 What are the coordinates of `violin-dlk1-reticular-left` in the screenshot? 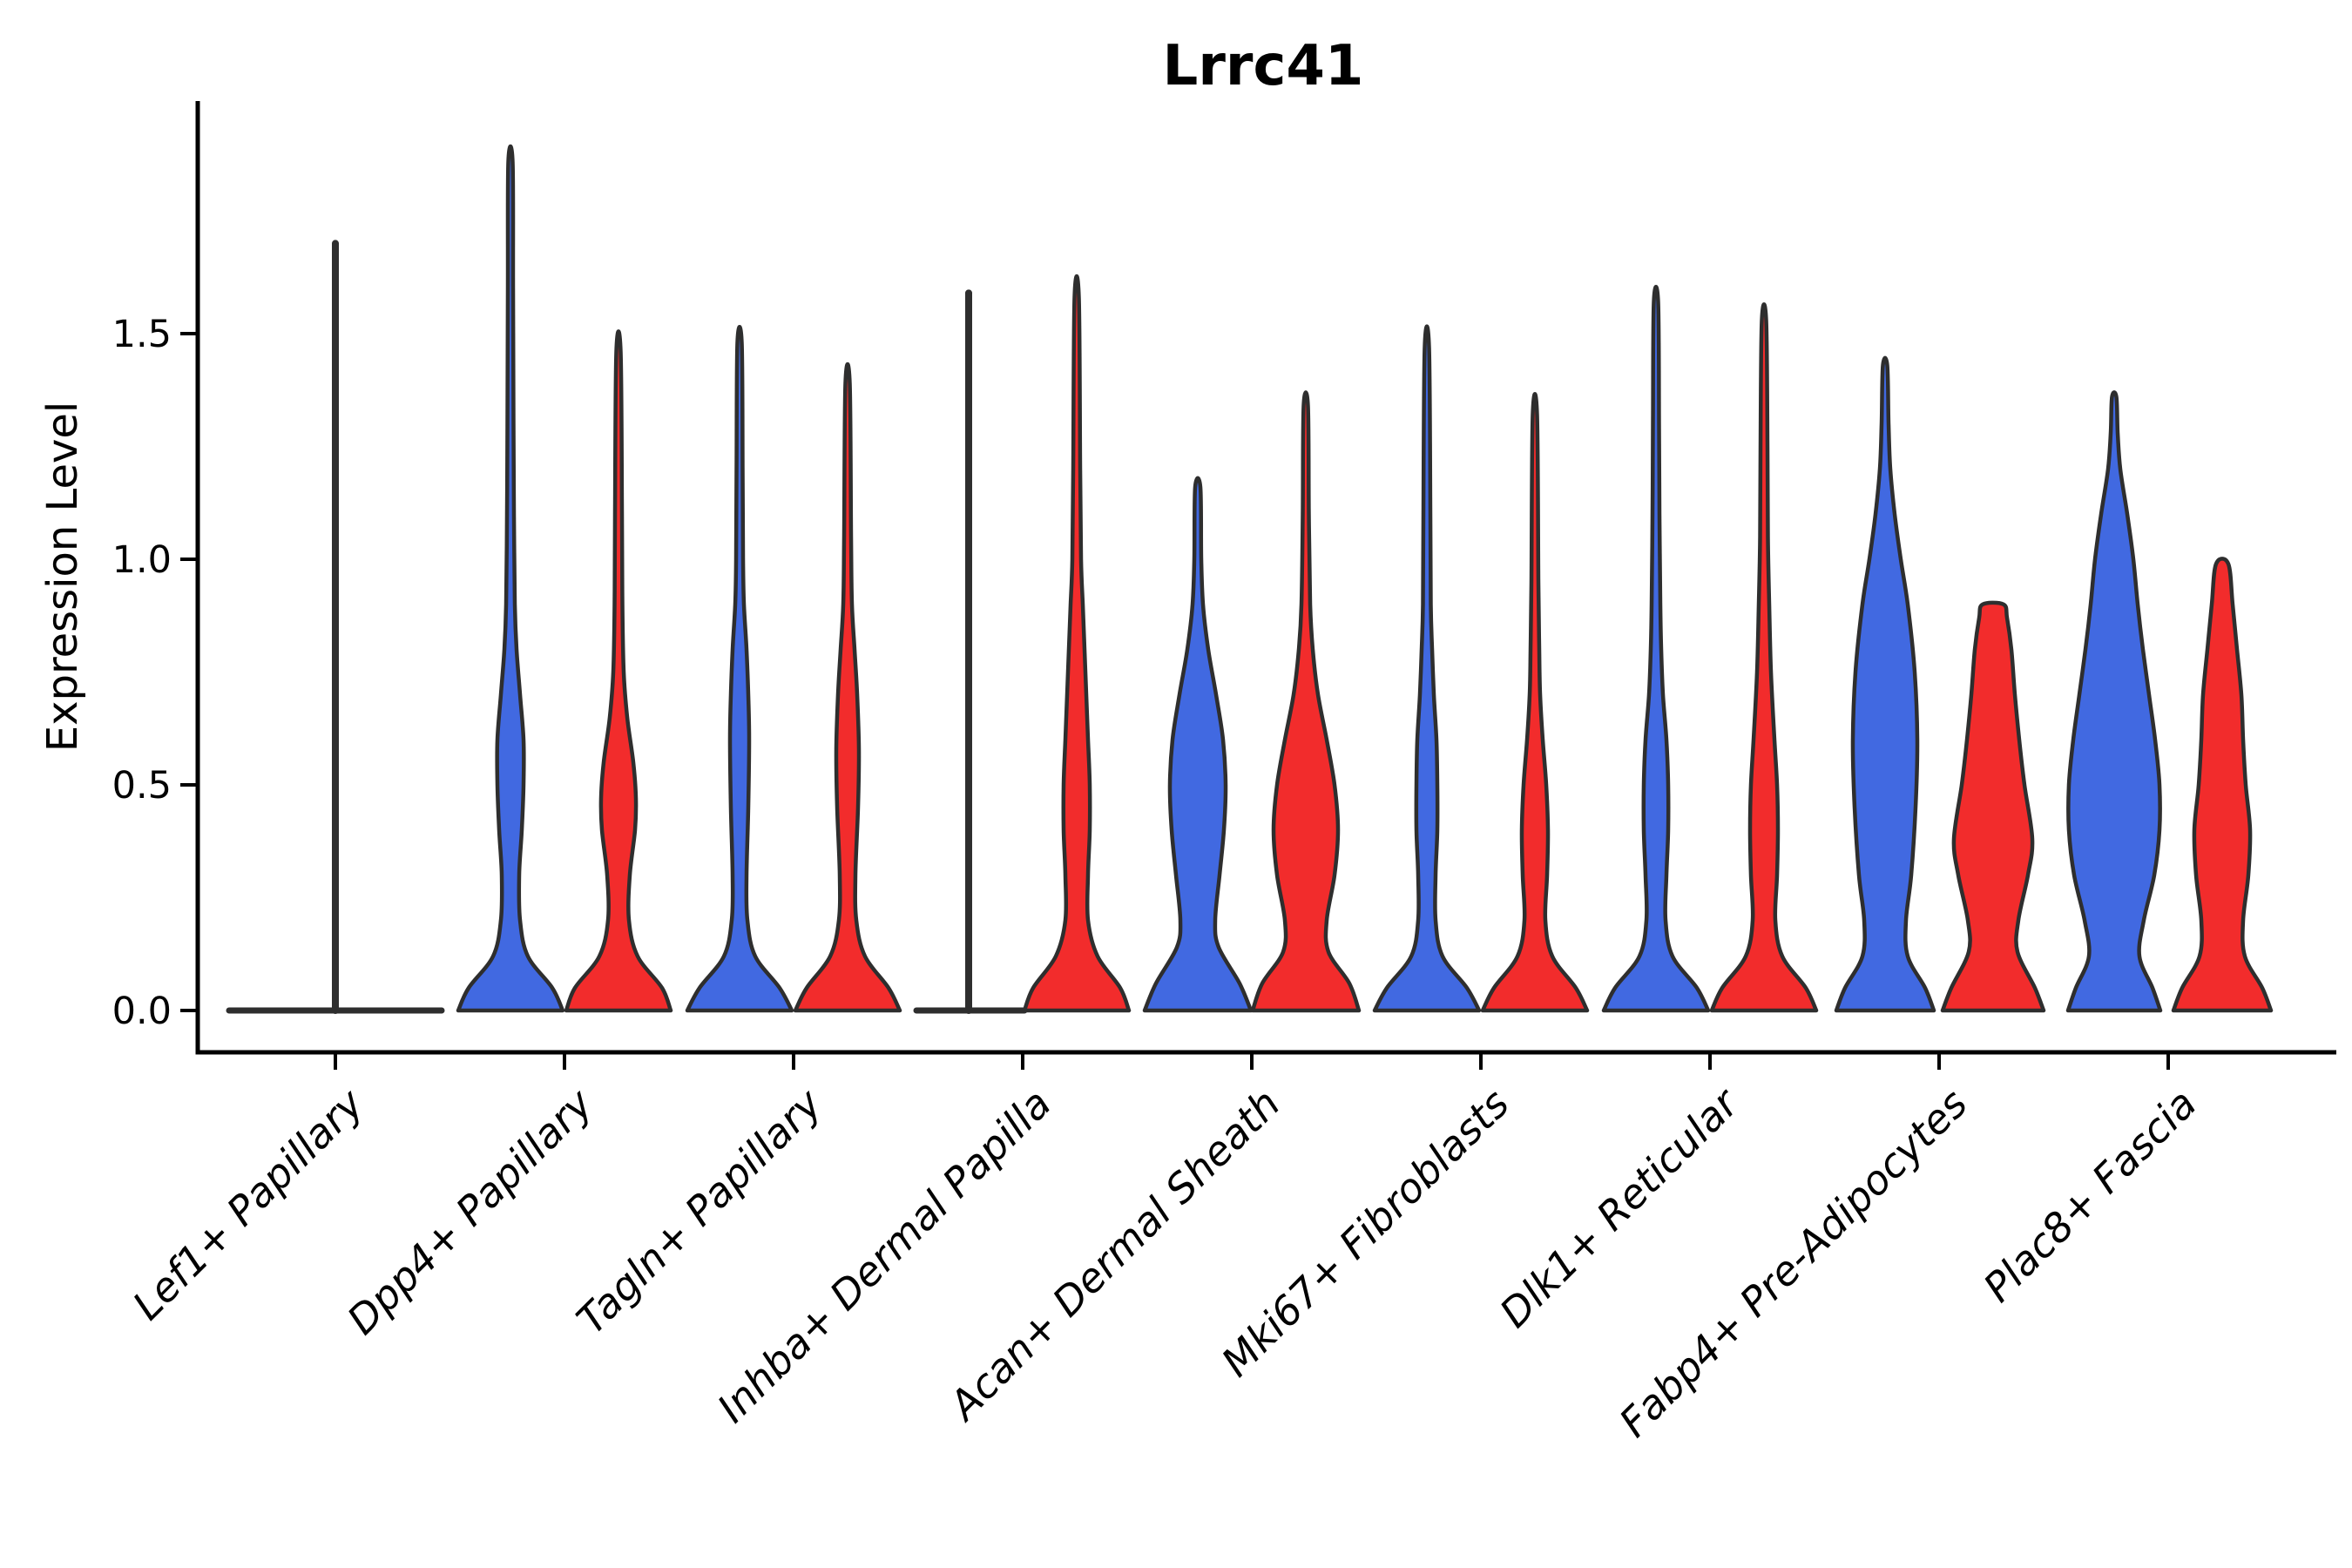 It's located at (1656, 648).